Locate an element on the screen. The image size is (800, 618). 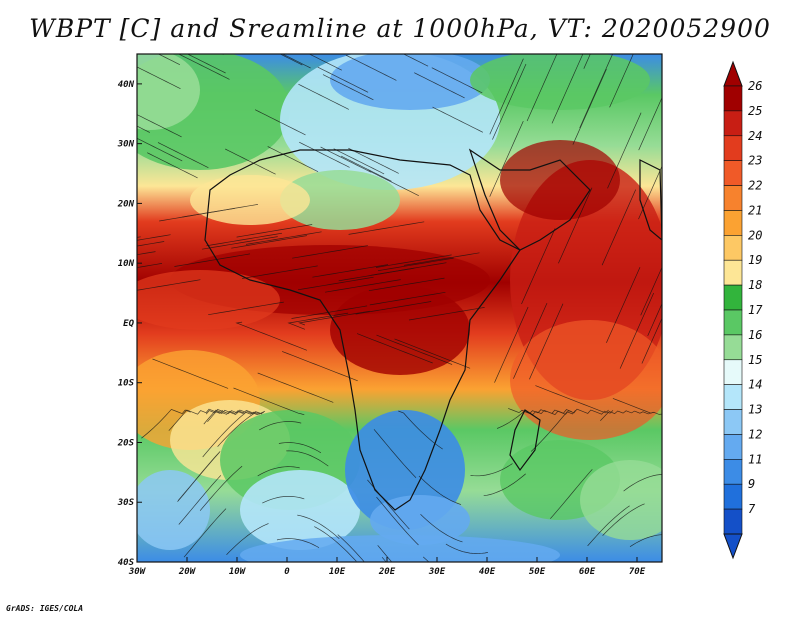
coastline-india is located at coordinates (650, 200).